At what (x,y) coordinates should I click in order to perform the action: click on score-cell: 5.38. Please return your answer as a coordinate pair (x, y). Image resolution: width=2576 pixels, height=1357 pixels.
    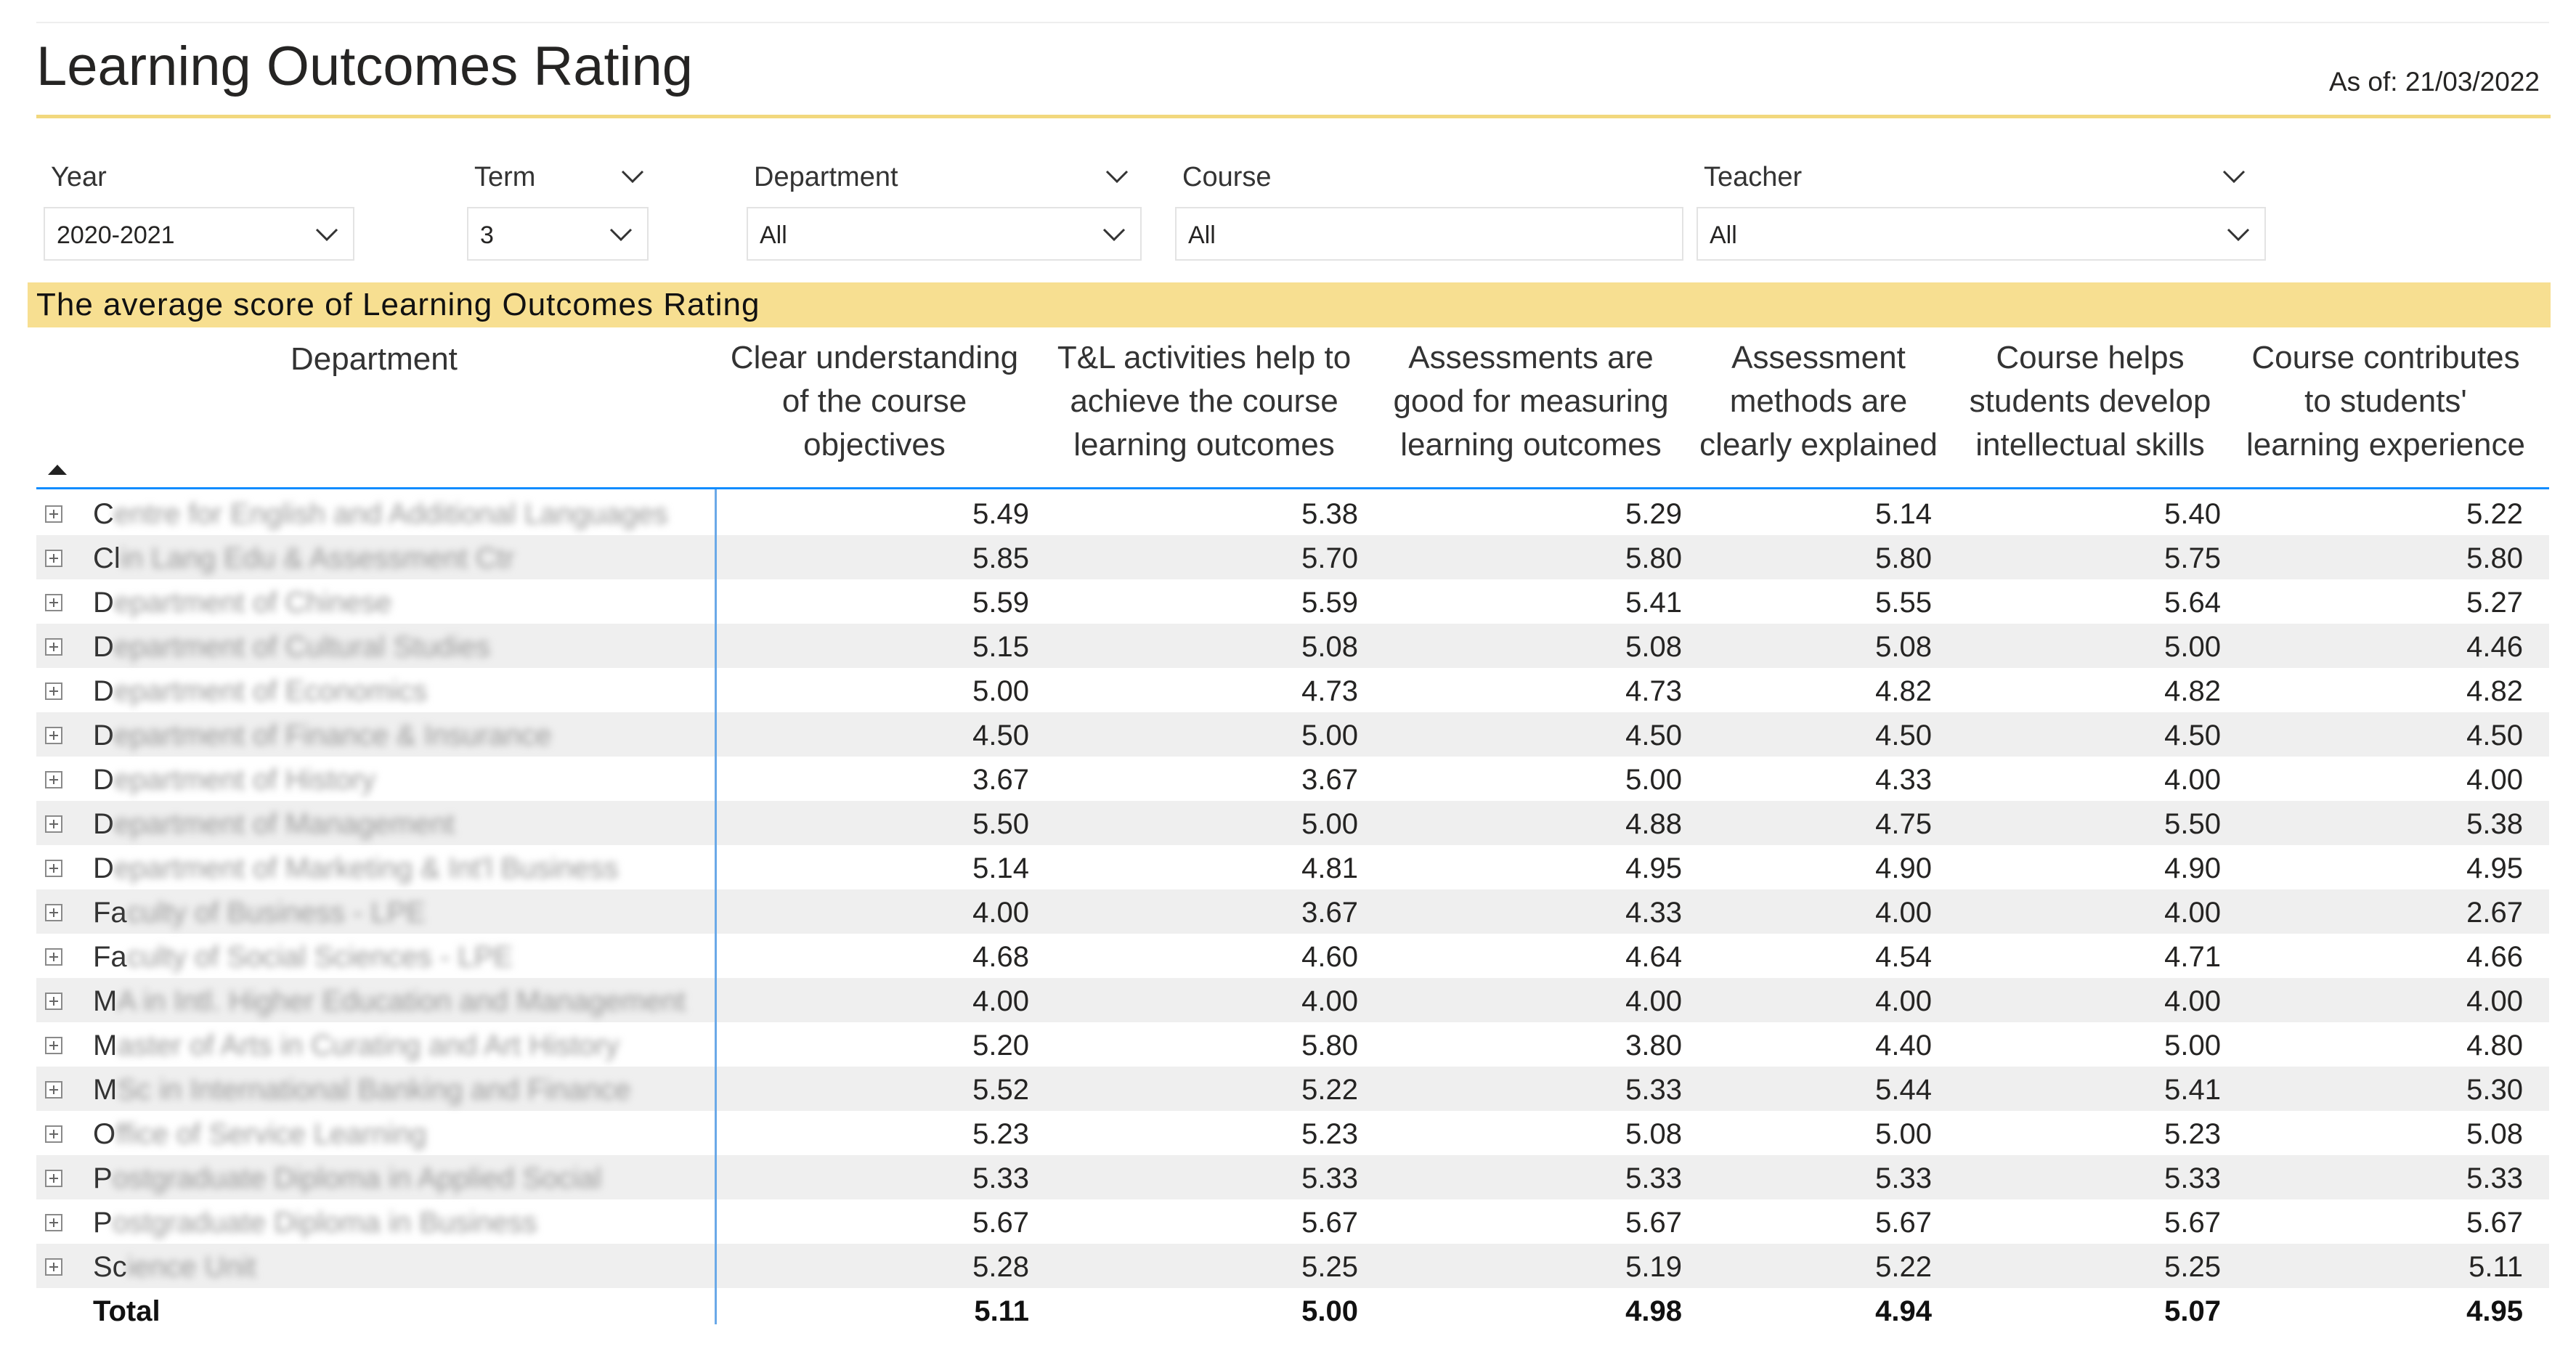
    Looking at the image, I should click on (1330, 514).